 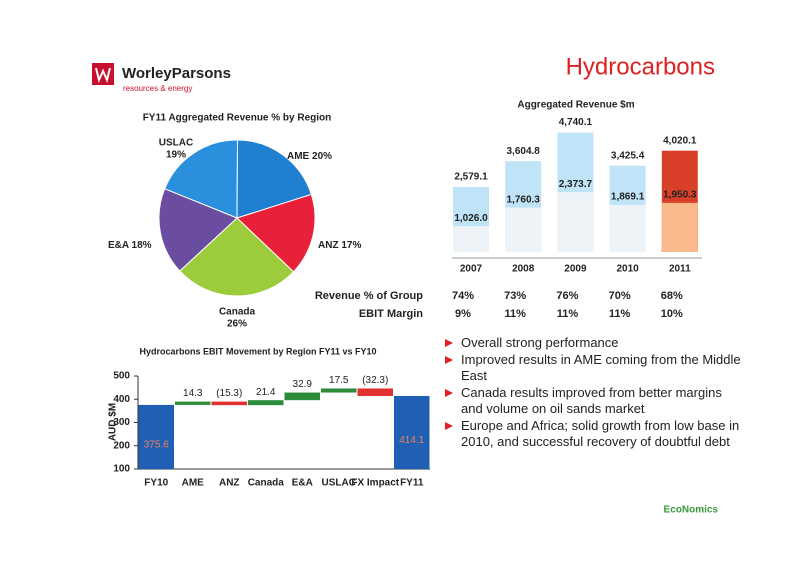 I want to click on logo-mark, so click(x=103, y=75).